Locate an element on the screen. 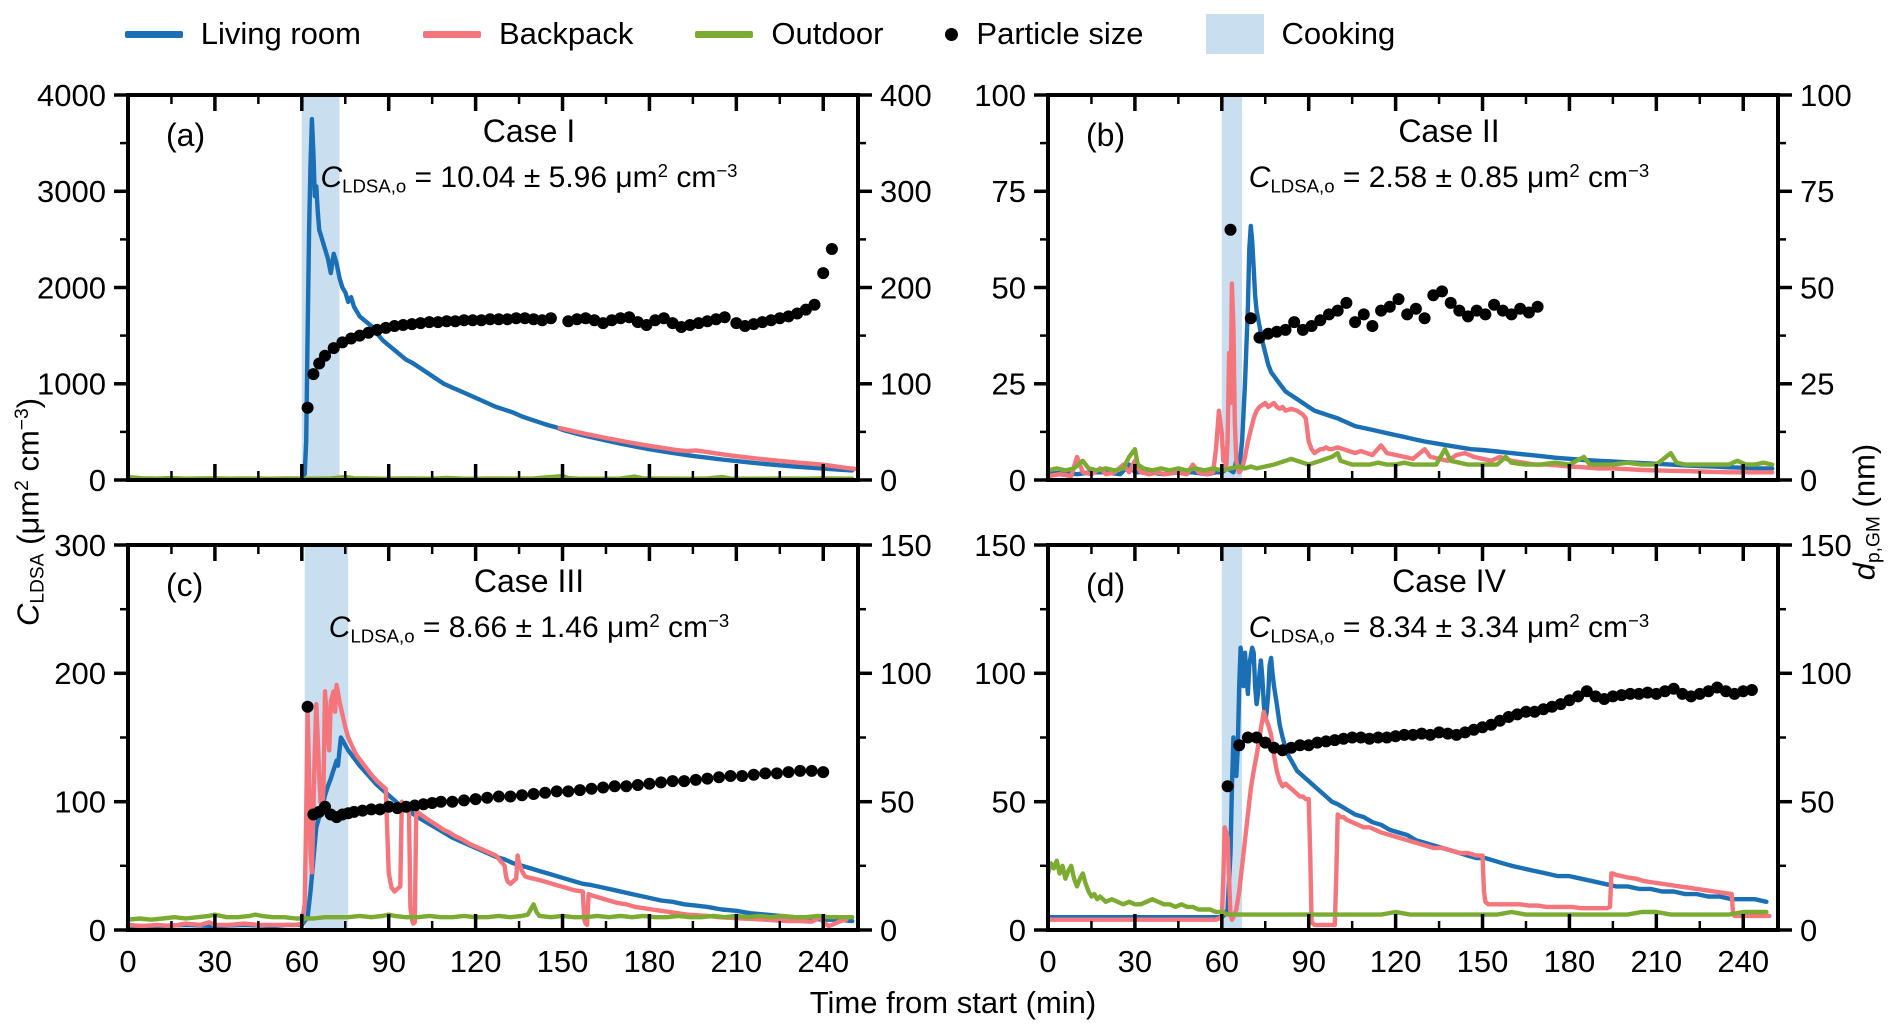  legend-item-cooking: Cooking is located at coordinates (1300, 34).